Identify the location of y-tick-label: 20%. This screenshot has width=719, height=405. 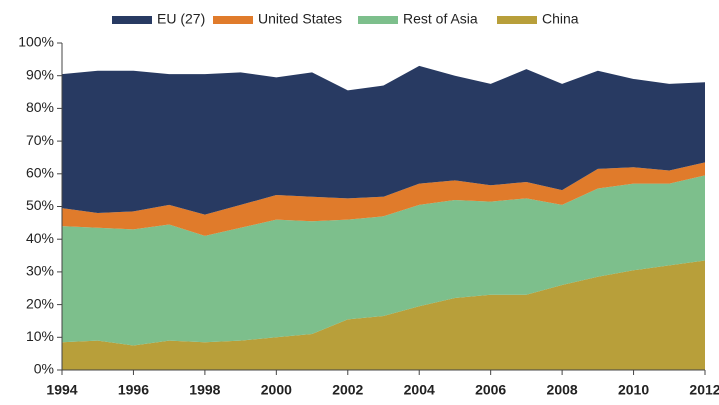
(40, 303).